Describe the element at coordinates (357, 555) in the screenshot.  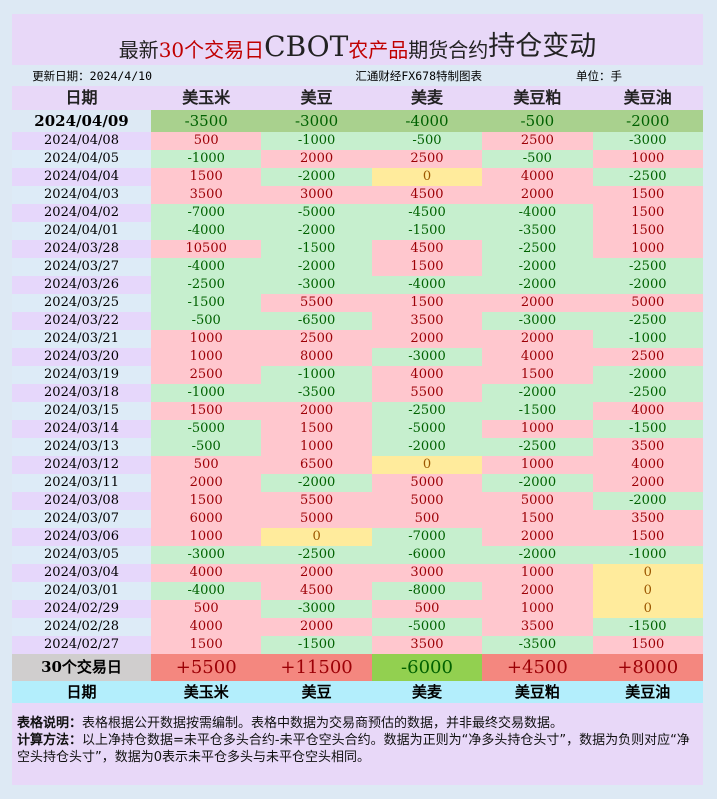
I see `table-row: 2024/03/05 -3000 -2500 -6000 -2000 -1000` at that location.